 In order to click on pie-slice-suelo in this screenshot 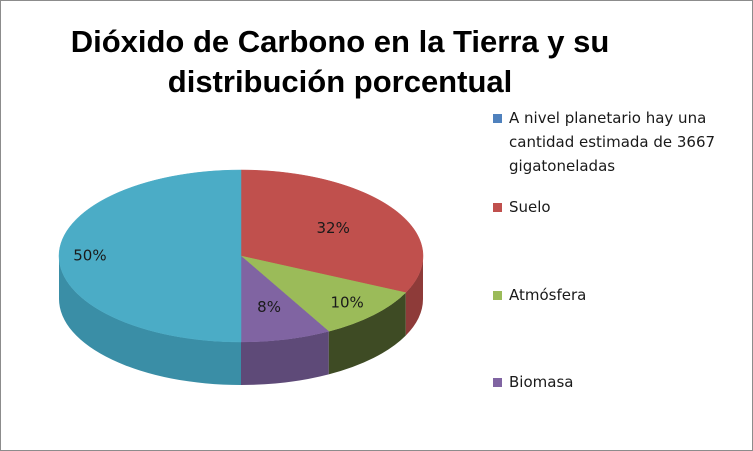, I will do `click(332, 231)`.